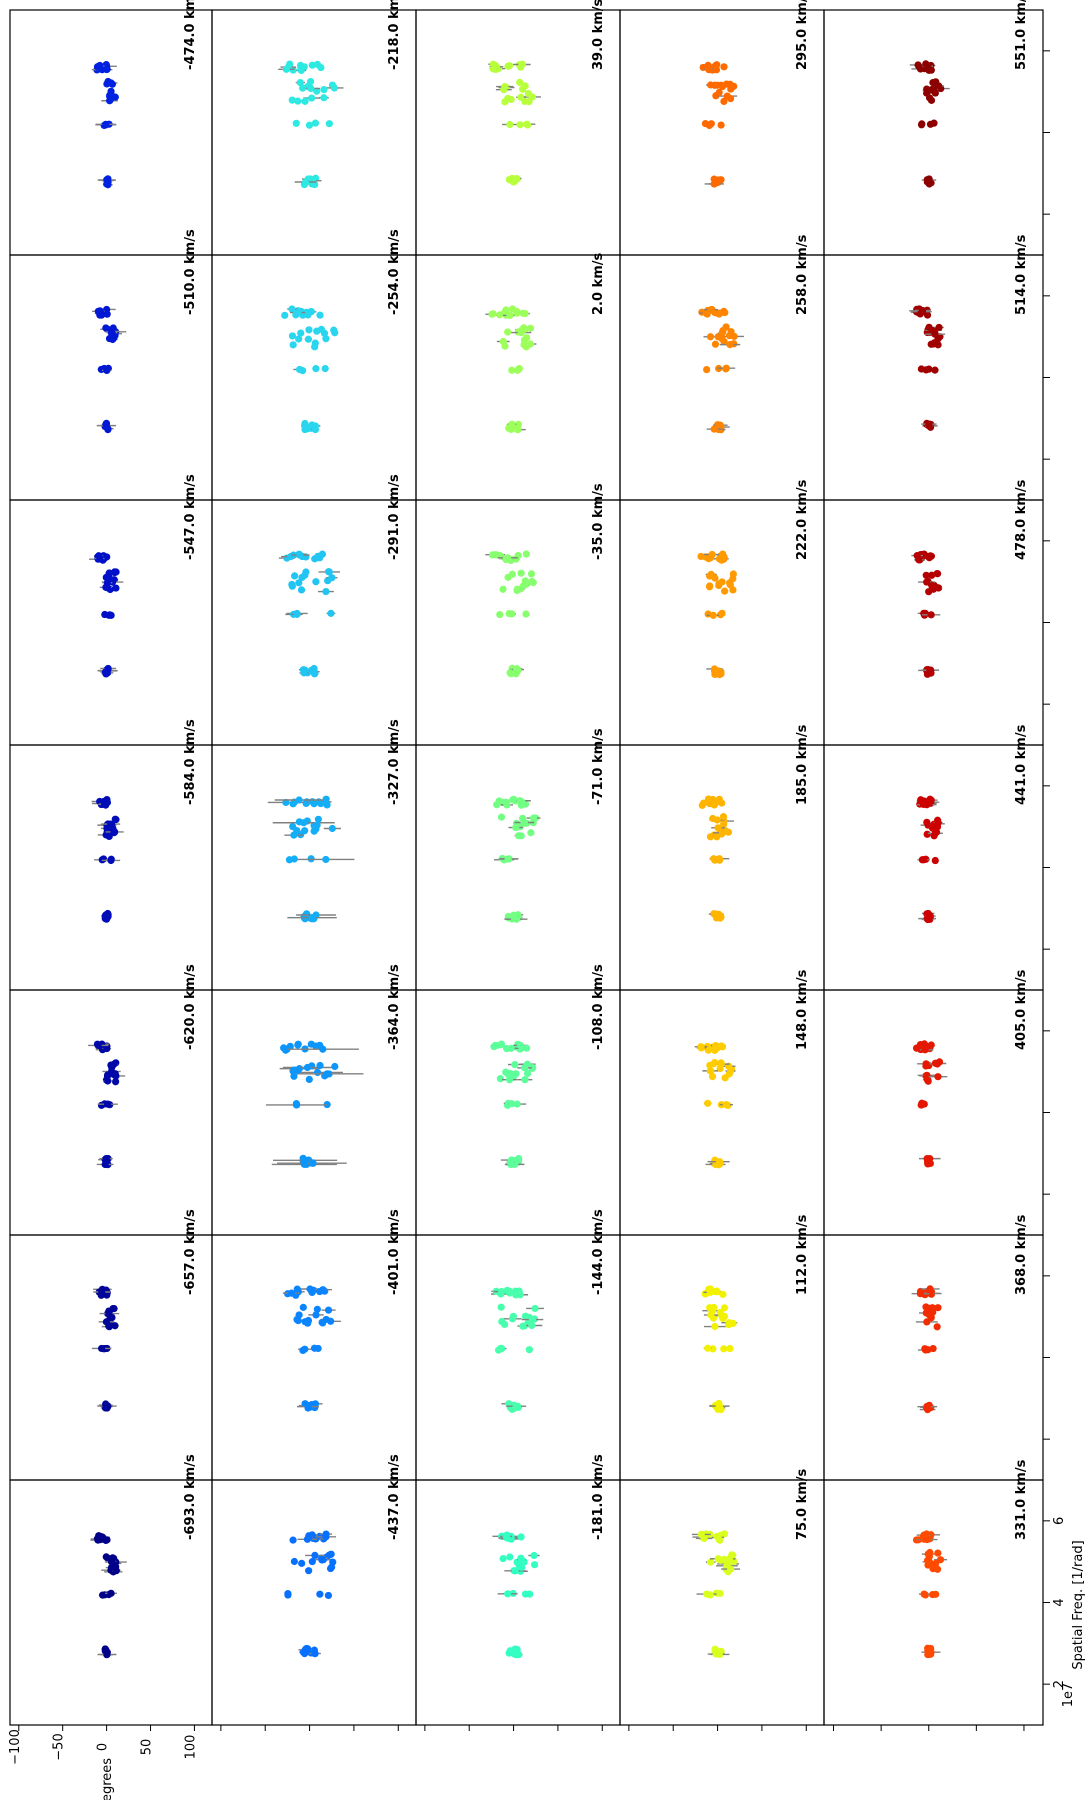  Describe the element at coordinates (598, 1007) in the screenshot. I see `velocity-label: -108.0 km/s` at that location.